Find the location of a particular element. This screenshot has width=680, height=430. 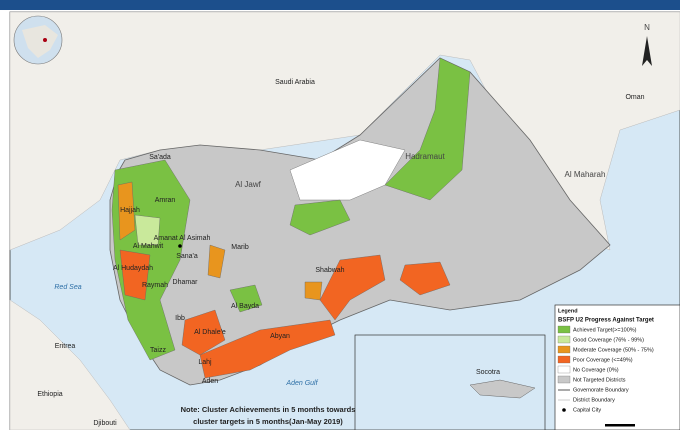

governorate-label: Sa'ada is located at coordinates (160, 157).